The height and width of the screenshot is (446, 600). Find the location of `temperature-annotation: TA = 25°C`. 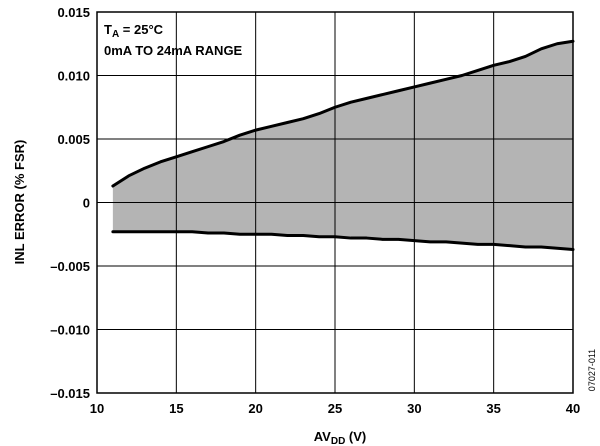

temperature-annotation: TA = 25°C is located at coordinates (134, 31).